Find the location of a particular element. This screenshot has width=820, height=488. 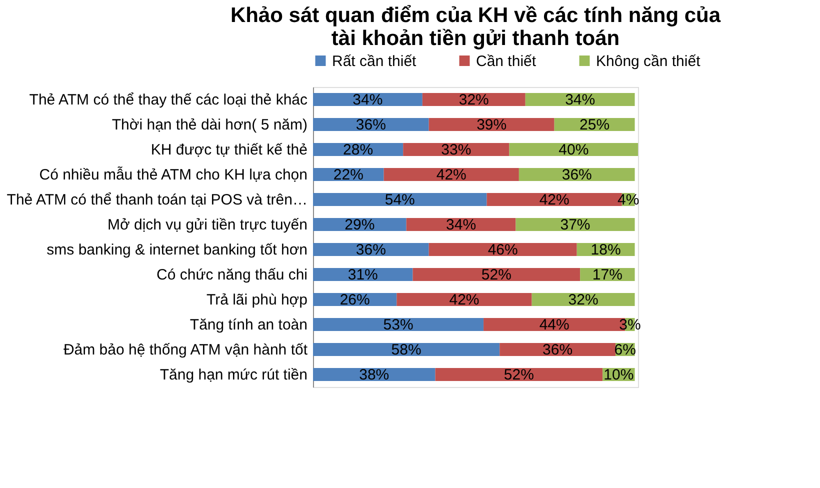

legend-label: Rất cần thiết is located at coordinates (375, 61).